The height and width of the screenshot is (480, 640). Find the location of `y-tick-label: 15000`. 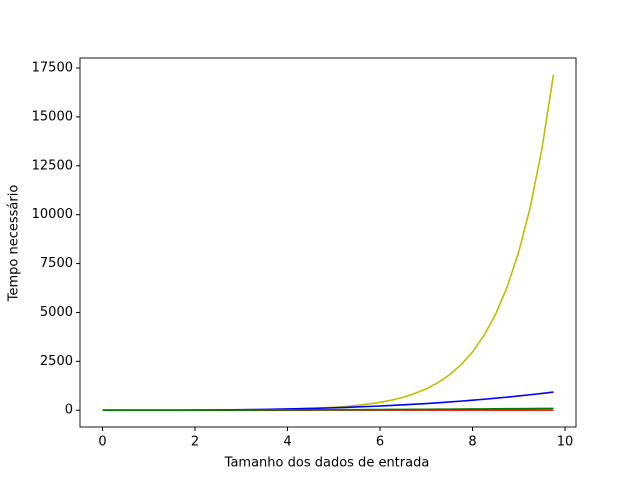

y-tick-label: 15000 is located at coordinates (52, 116).